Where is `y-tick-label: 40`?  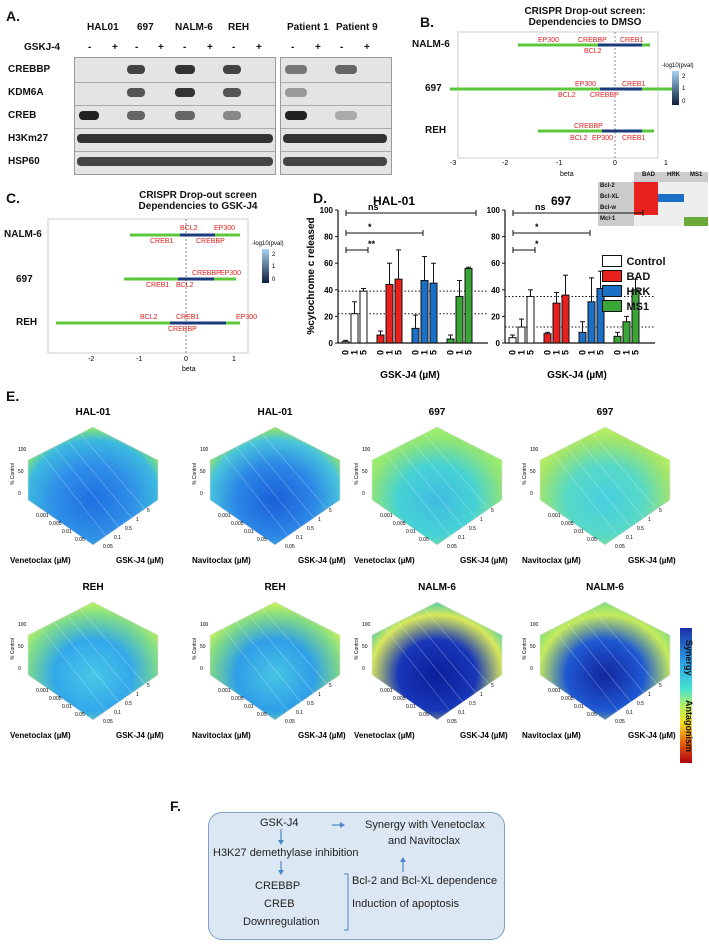 y-tick-label: 40 is located at coordinates (495, 290).